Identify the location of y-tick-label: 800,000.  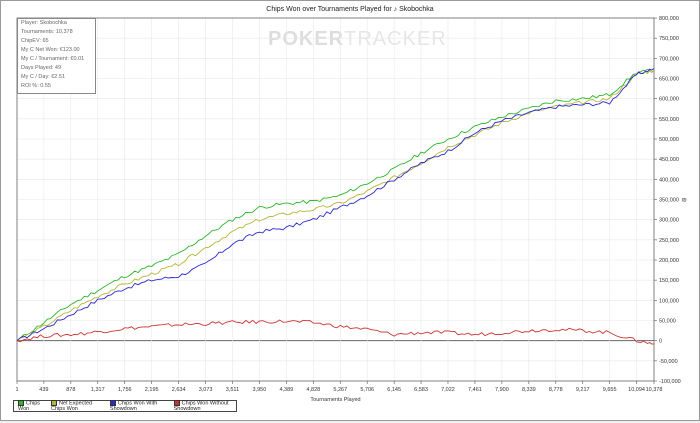
(669, 19).